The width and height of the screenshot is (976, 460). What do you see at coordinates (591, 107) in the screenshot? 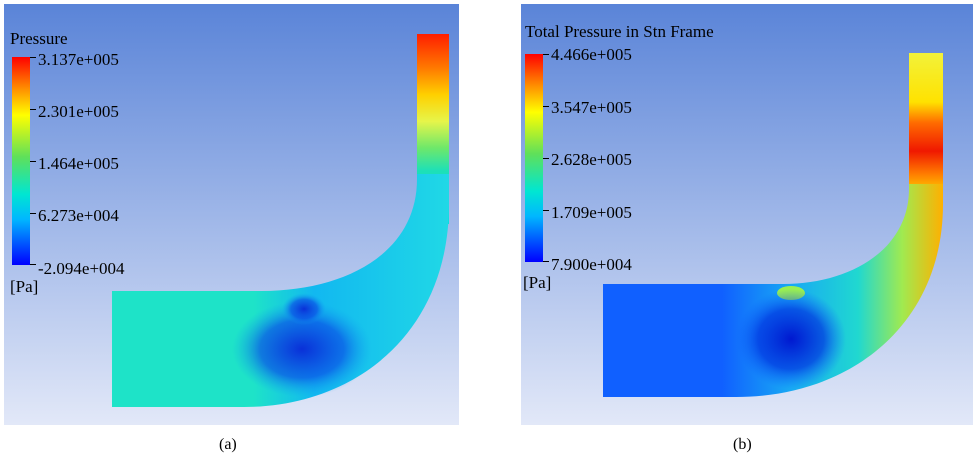
I see `panel-b-tick-label: 3.547e+005` at bounding box center [591, 107].